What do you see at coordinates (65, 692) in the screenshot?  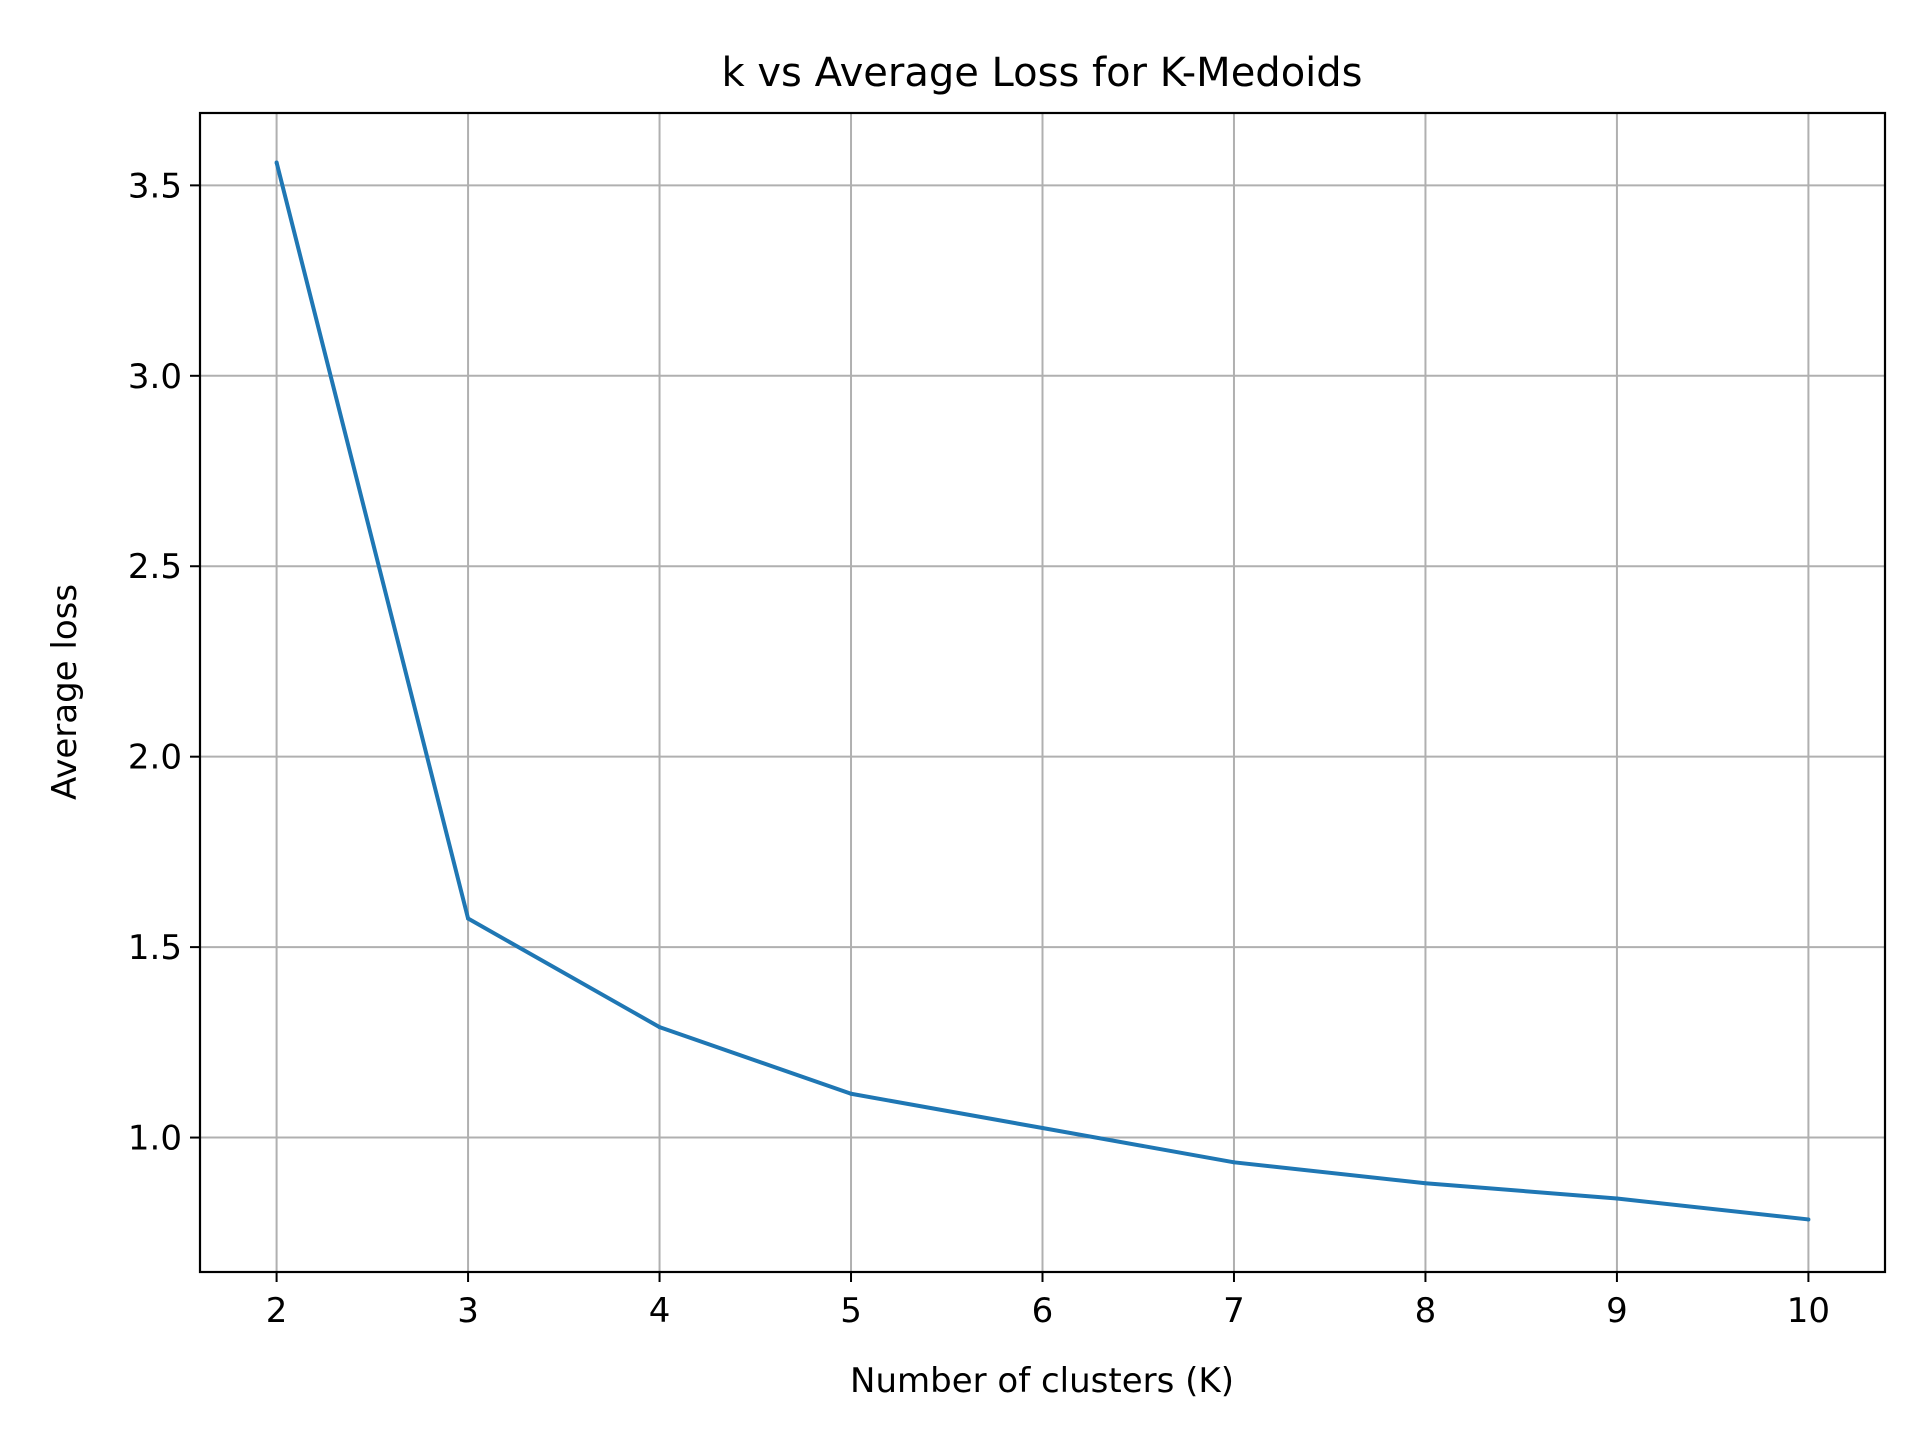 I see `y-axis-label: Average loss` at bounding box center [65, 692].